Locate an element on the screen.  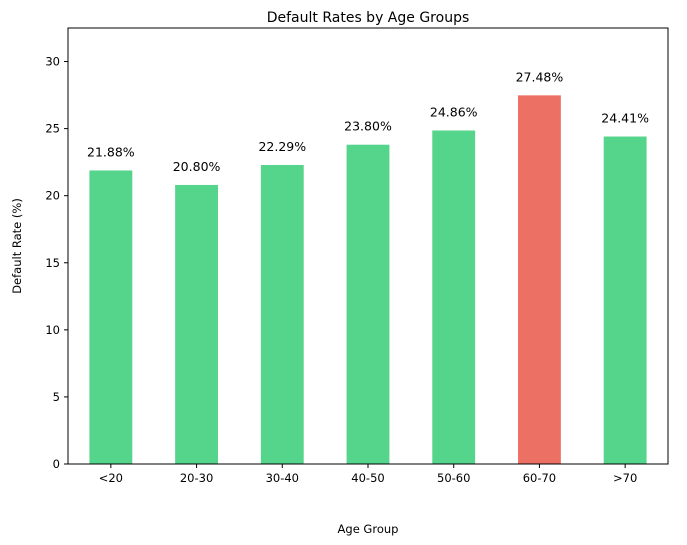
y-tick-label: 30 is located at coordinates (52, 62).